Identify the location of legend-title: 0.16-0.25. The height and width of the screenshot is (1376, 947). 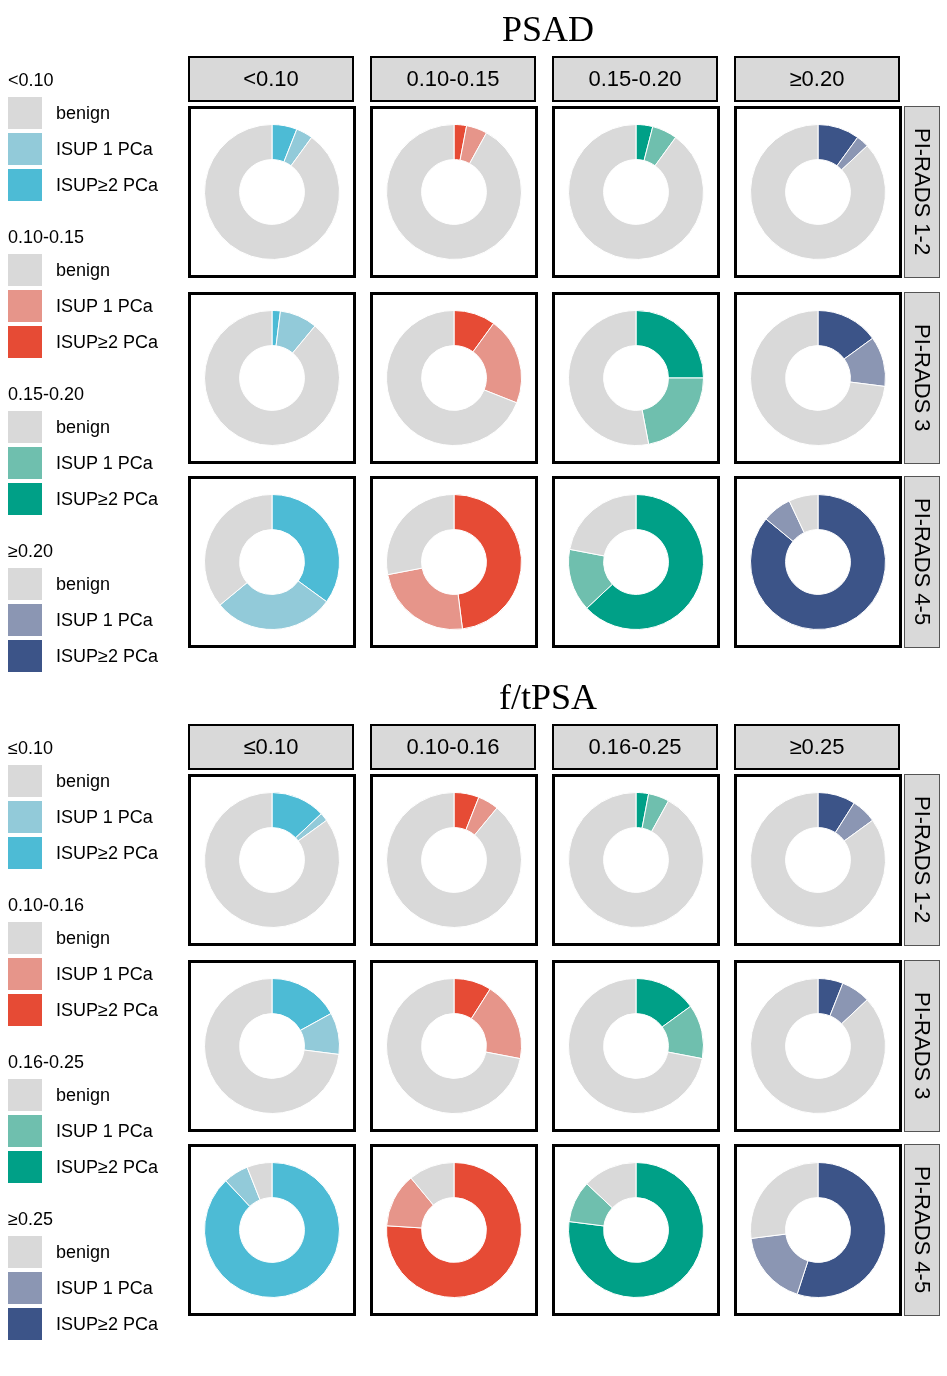
(47, 1062).